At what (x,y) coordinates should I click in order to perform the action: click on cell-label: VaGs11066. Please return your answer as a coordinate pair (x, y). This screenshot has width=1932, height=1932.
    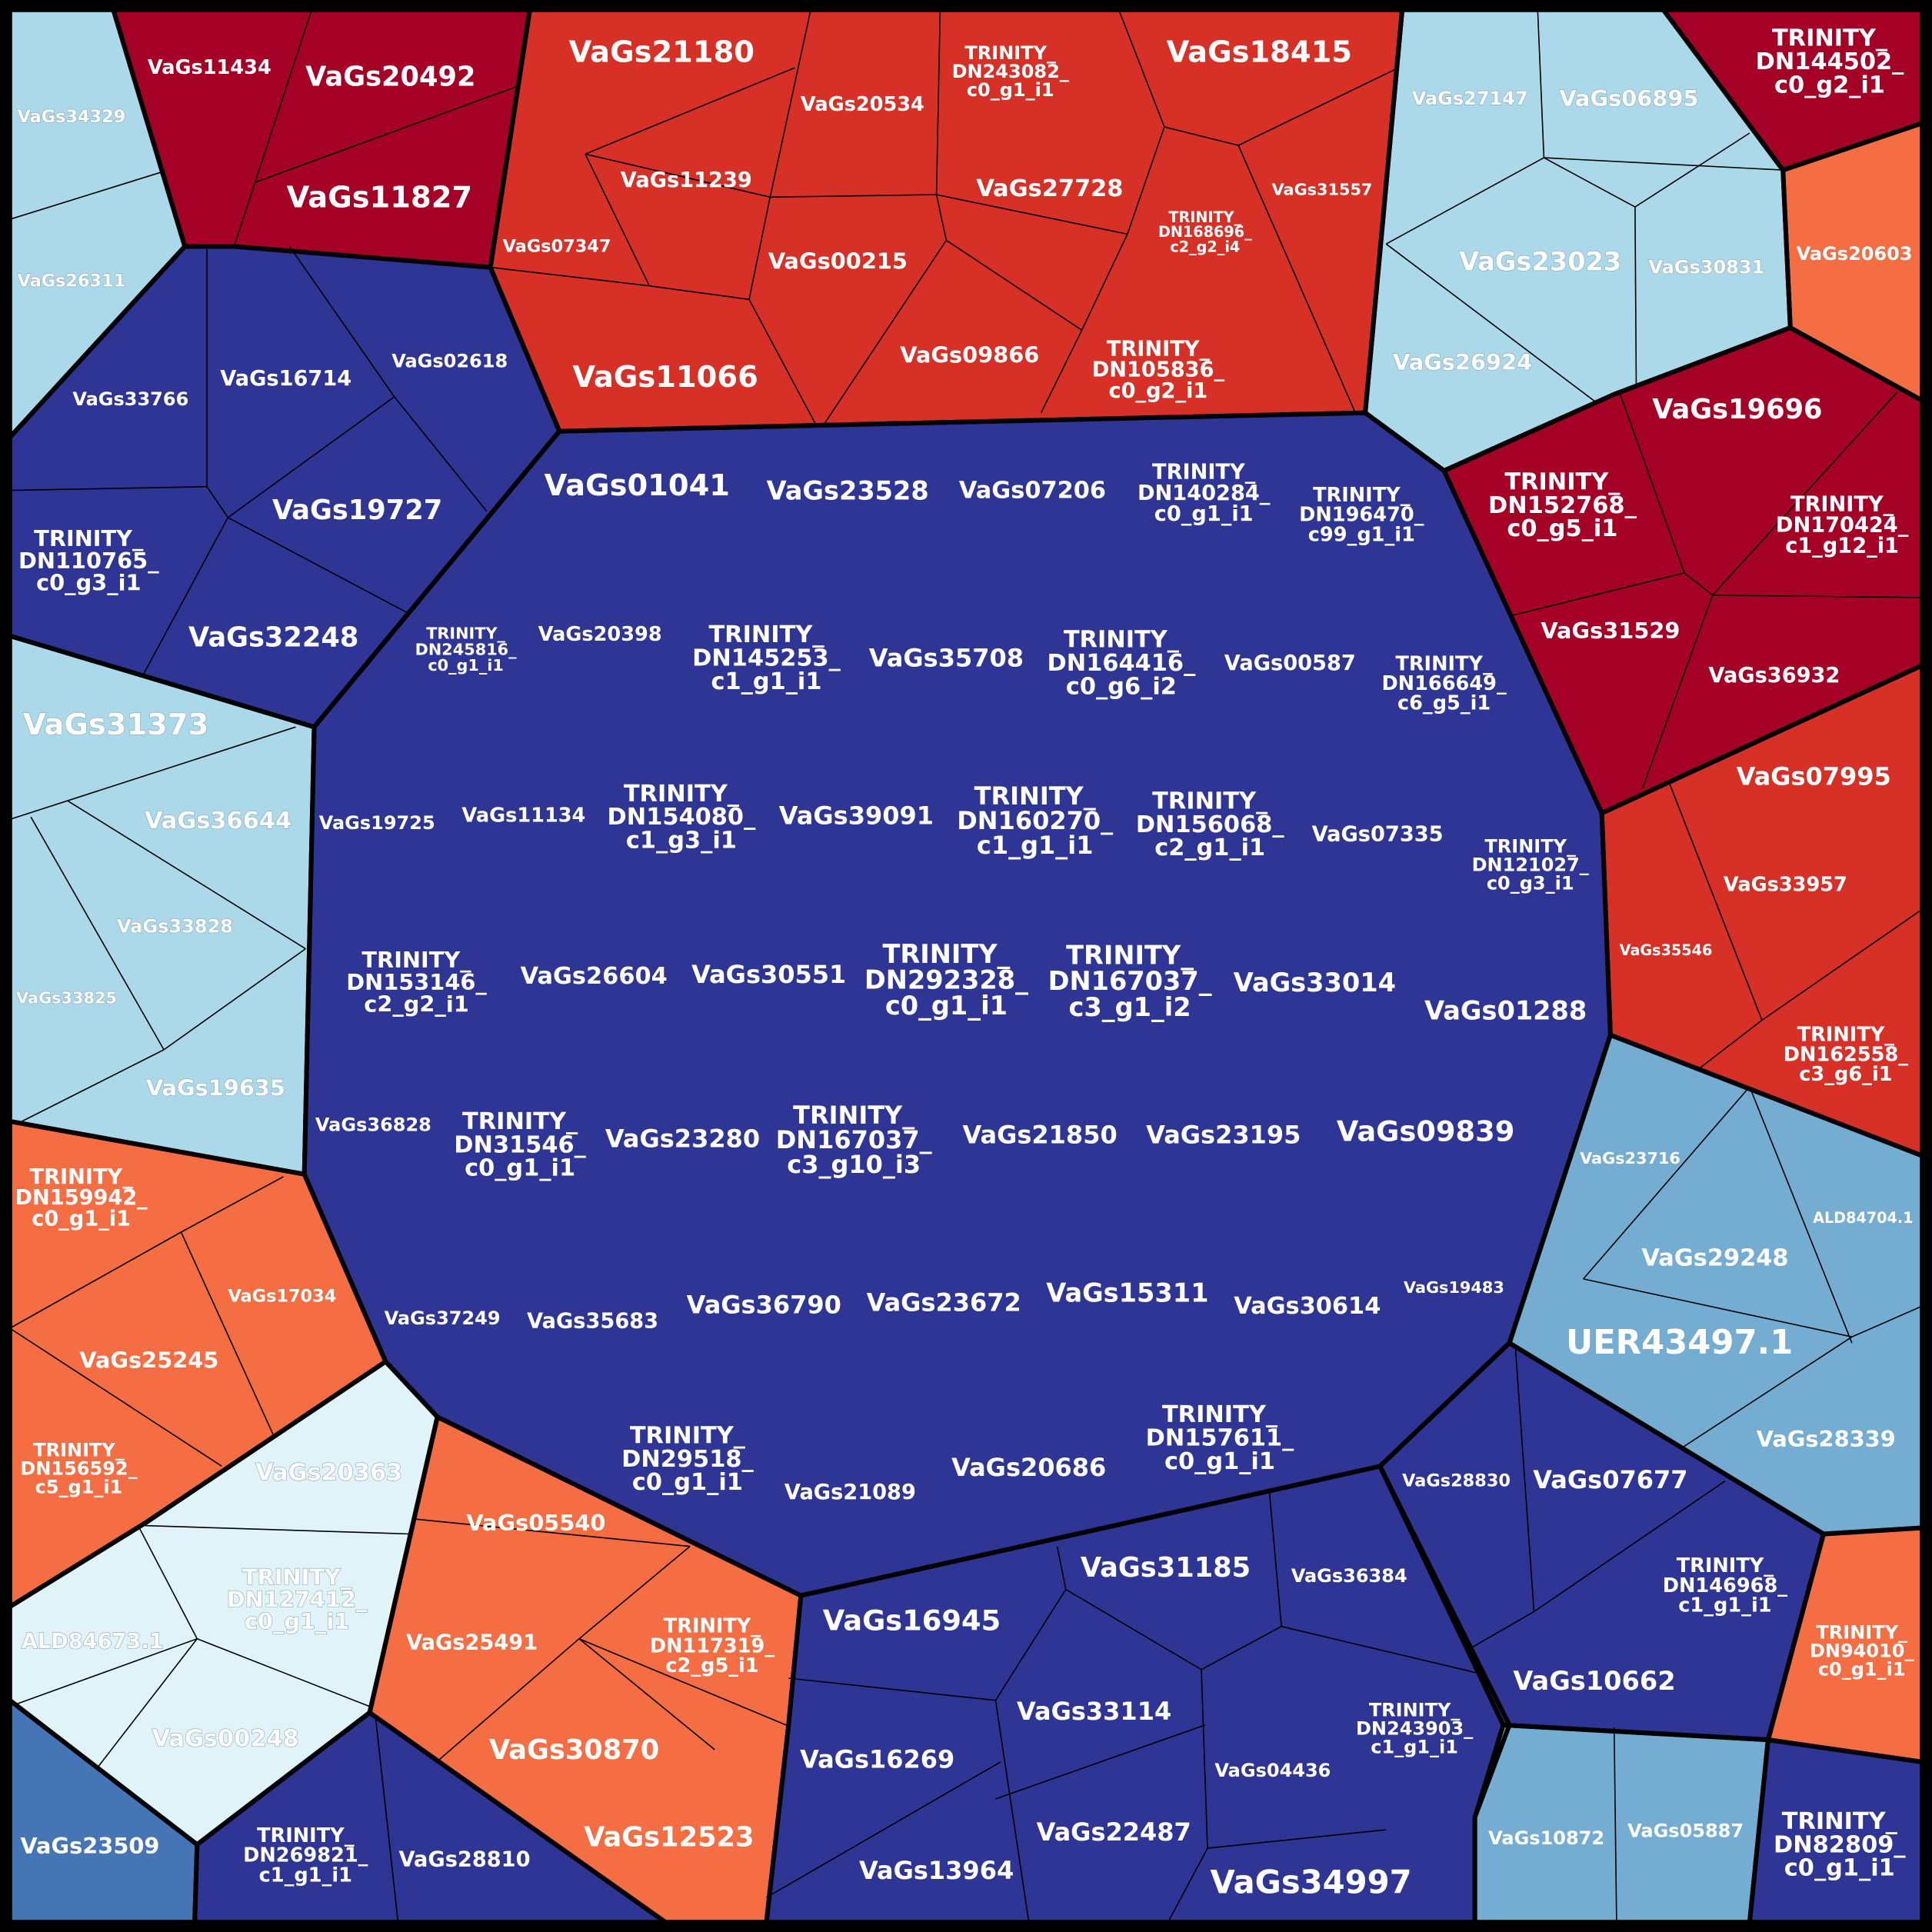
    Looking at the image, I should click on (665, 377).